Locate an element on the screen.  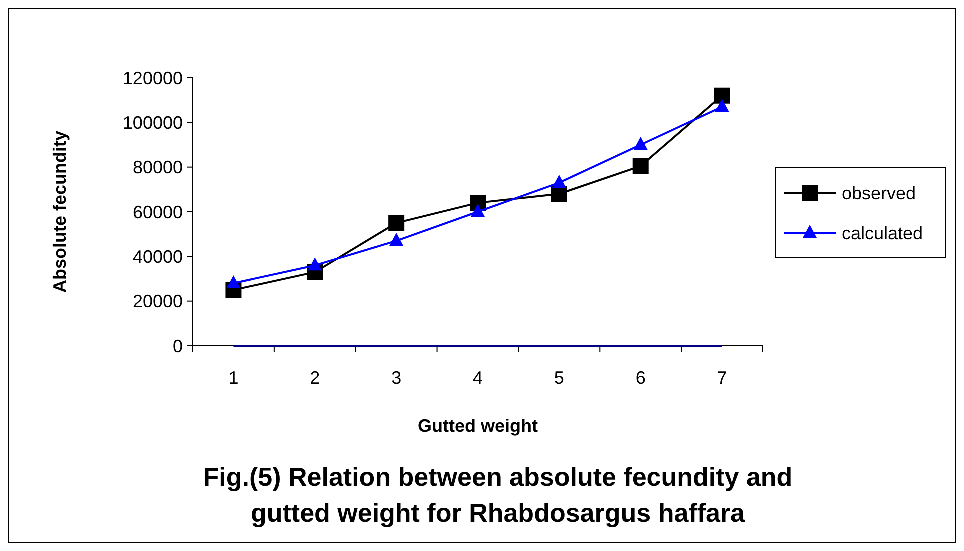
legend-label: observed is located at coordinates (879, 193).